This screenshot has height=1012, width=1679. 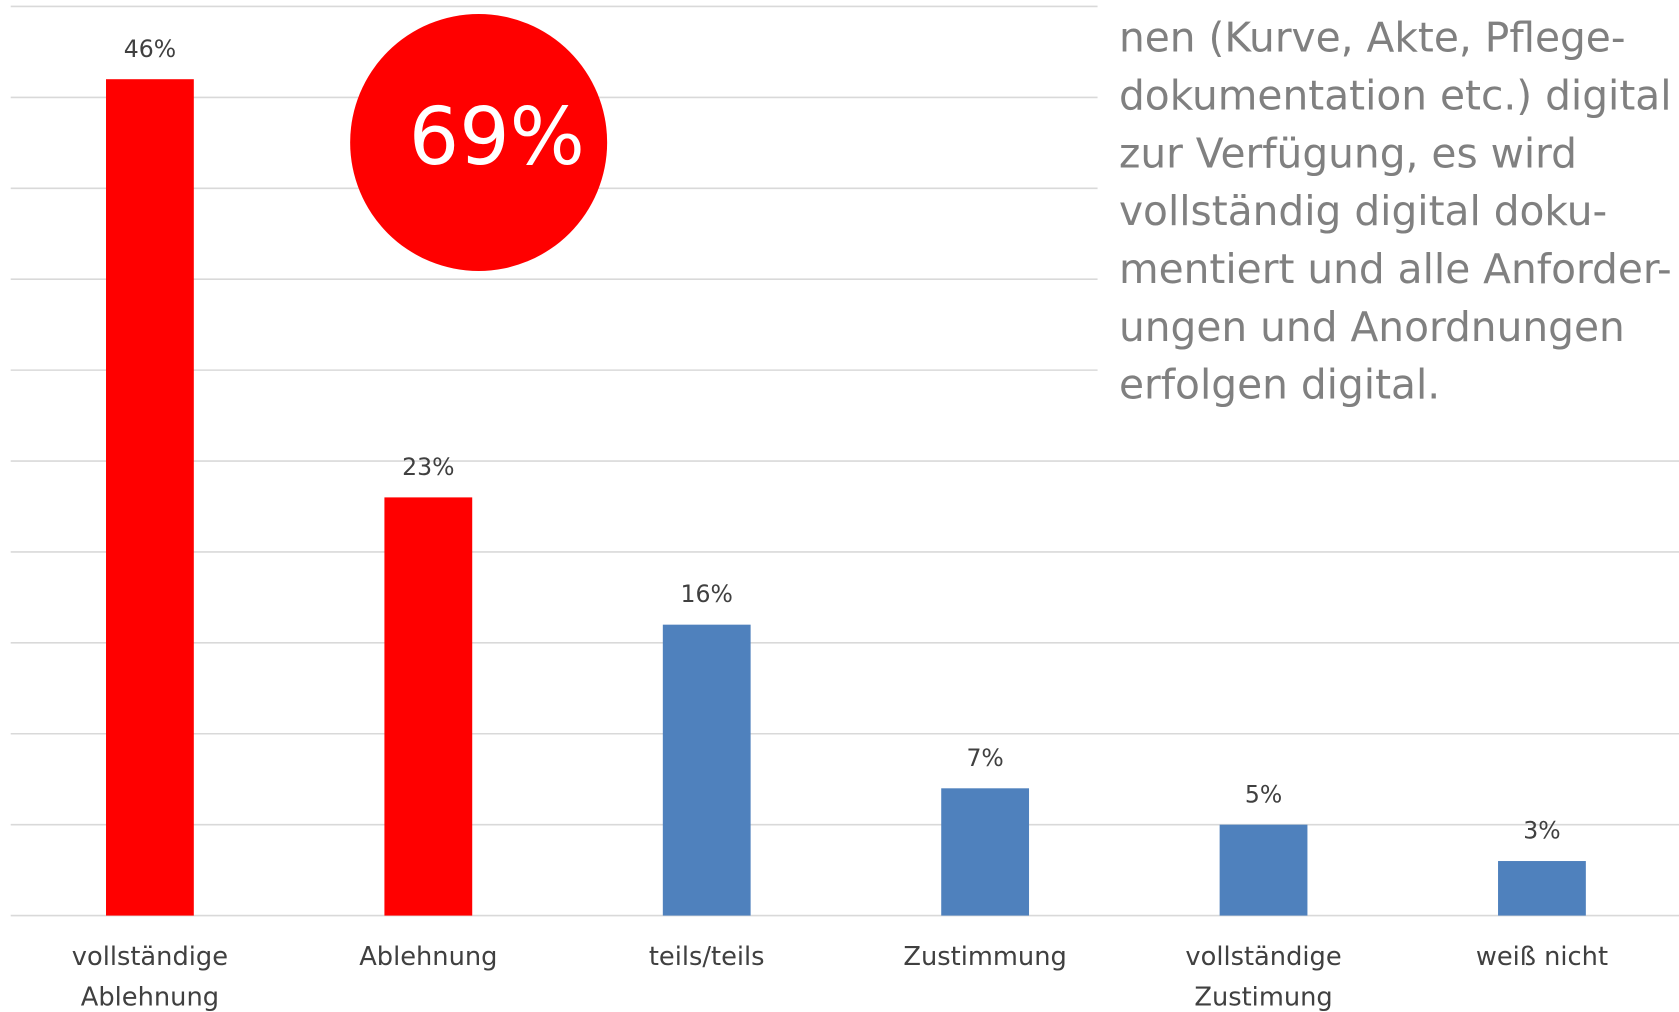 What do you see at coordinates (984, 957) in the screenshot?
I see `x-tick-label: Zustimmung` at bounding box center [984, 957].